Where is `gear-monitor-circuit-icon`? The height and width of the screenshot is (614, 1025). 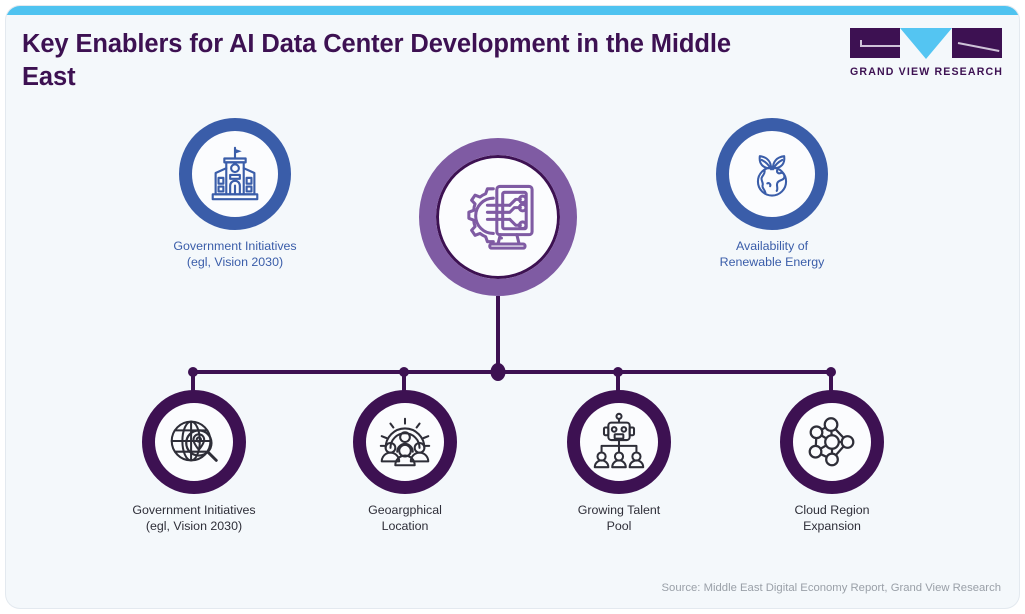 gear-monitor-circuit-icon is located at coordinates (500, 217).